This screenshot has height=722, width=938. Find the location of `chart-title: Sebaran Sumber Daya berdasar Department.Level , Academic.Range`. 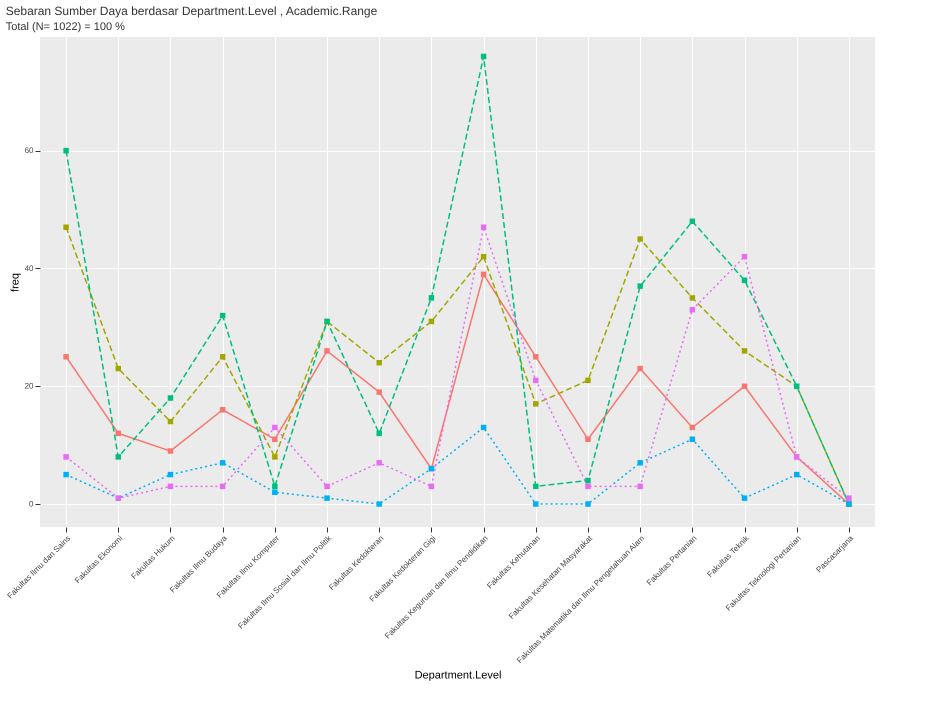

chart-title: Sebaran Sumber Daya berdasar Department.Level , Academic.Range is located at coordinates (192, 11).